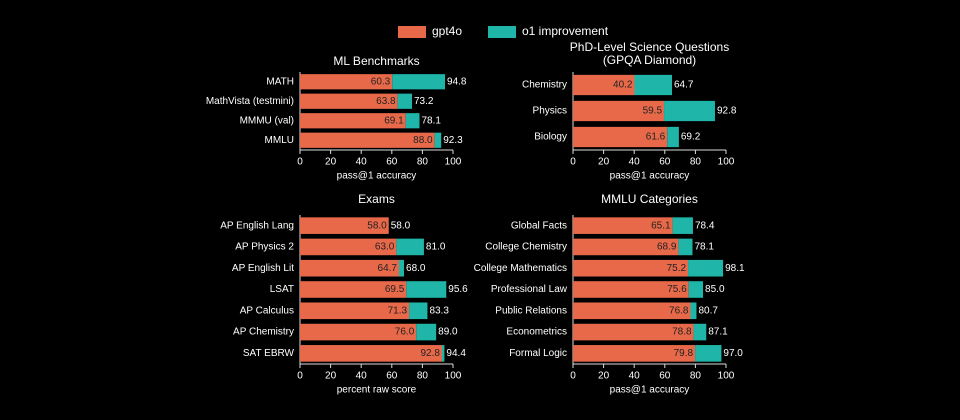  Describe the element at coordinates (677, 268) in the screenshot. I see `value-label: 75.2` at that location.